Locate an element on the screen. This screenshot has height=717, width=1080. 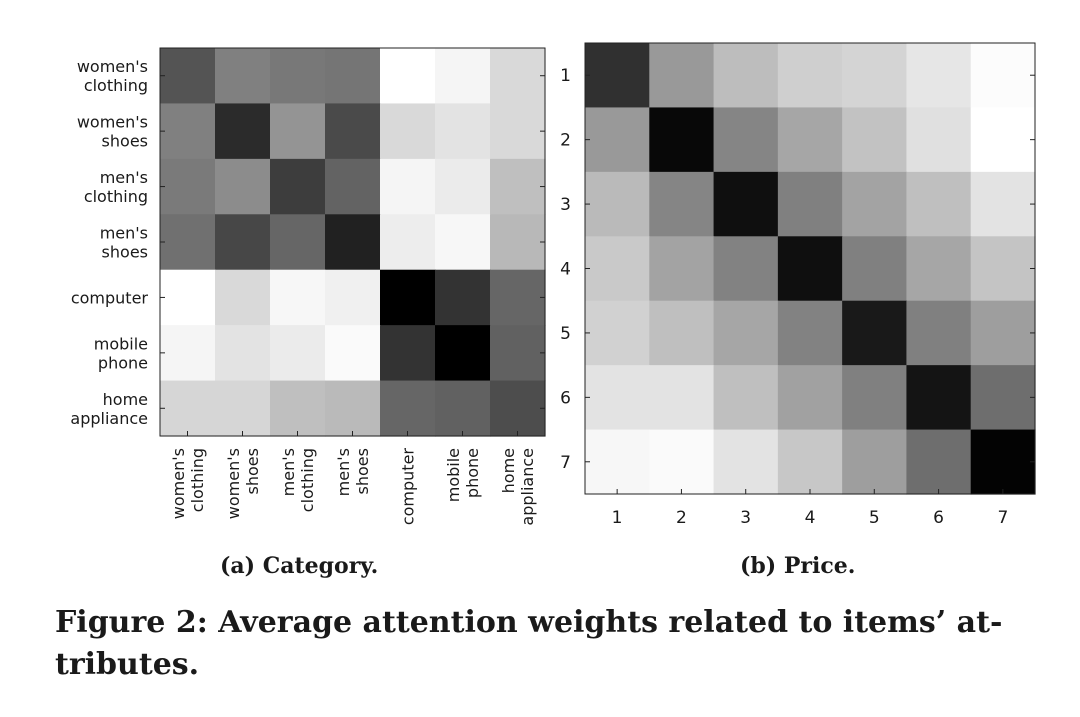
price-cell-r5-c7 is located at coordinates (1003, 333).